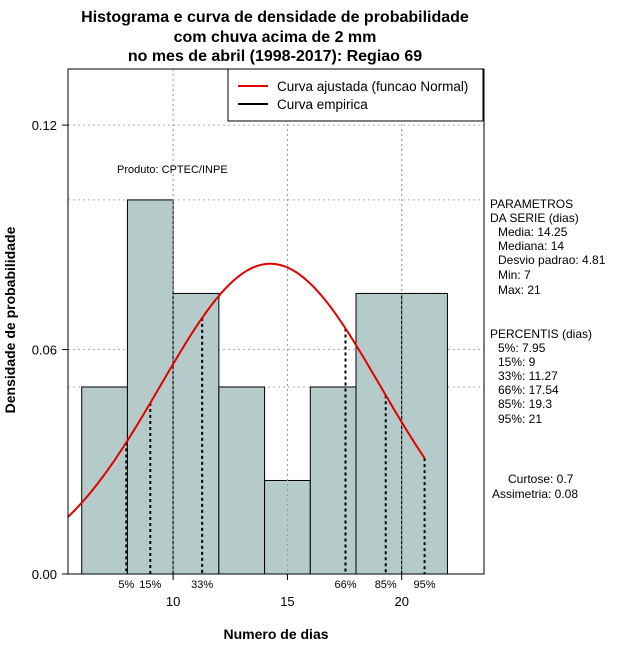 The height and width of the screenshot is (660, 640). I want to click on percentile-label-95: 95%, so click(425, 585).